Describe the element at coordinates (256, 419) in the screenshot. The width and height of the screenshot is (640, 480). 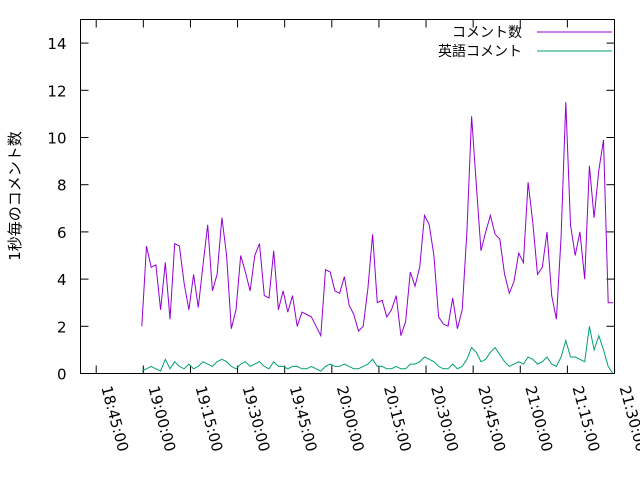
I see `x-tick-label: 19:30:00` at that location.